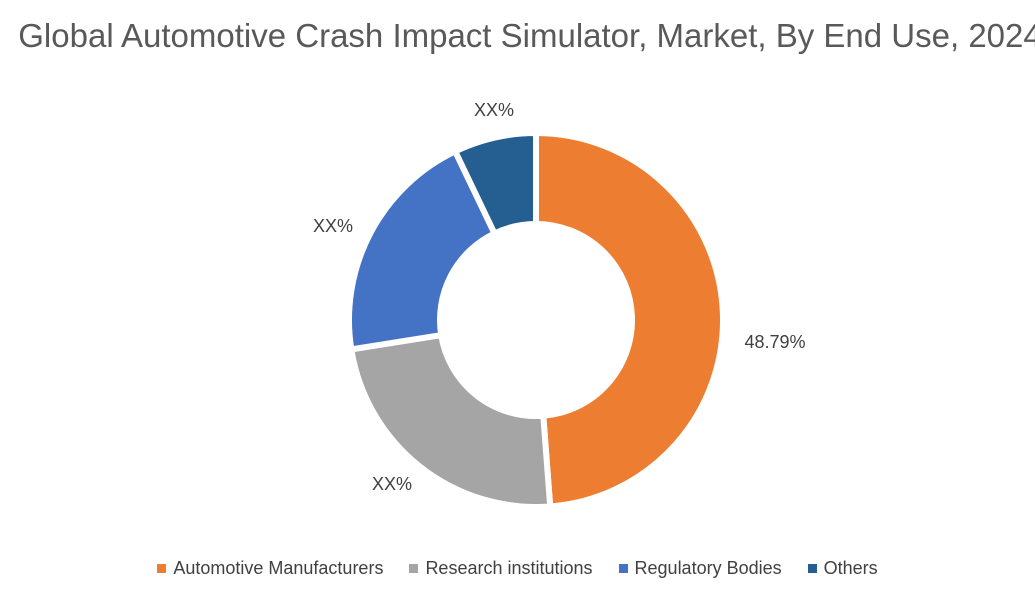 The width and height of the screenshot is (1035, 600). Describe the element at coordinates (629, 319) in the screenshot. I see `slice-automotive-manufacturers` at that location.